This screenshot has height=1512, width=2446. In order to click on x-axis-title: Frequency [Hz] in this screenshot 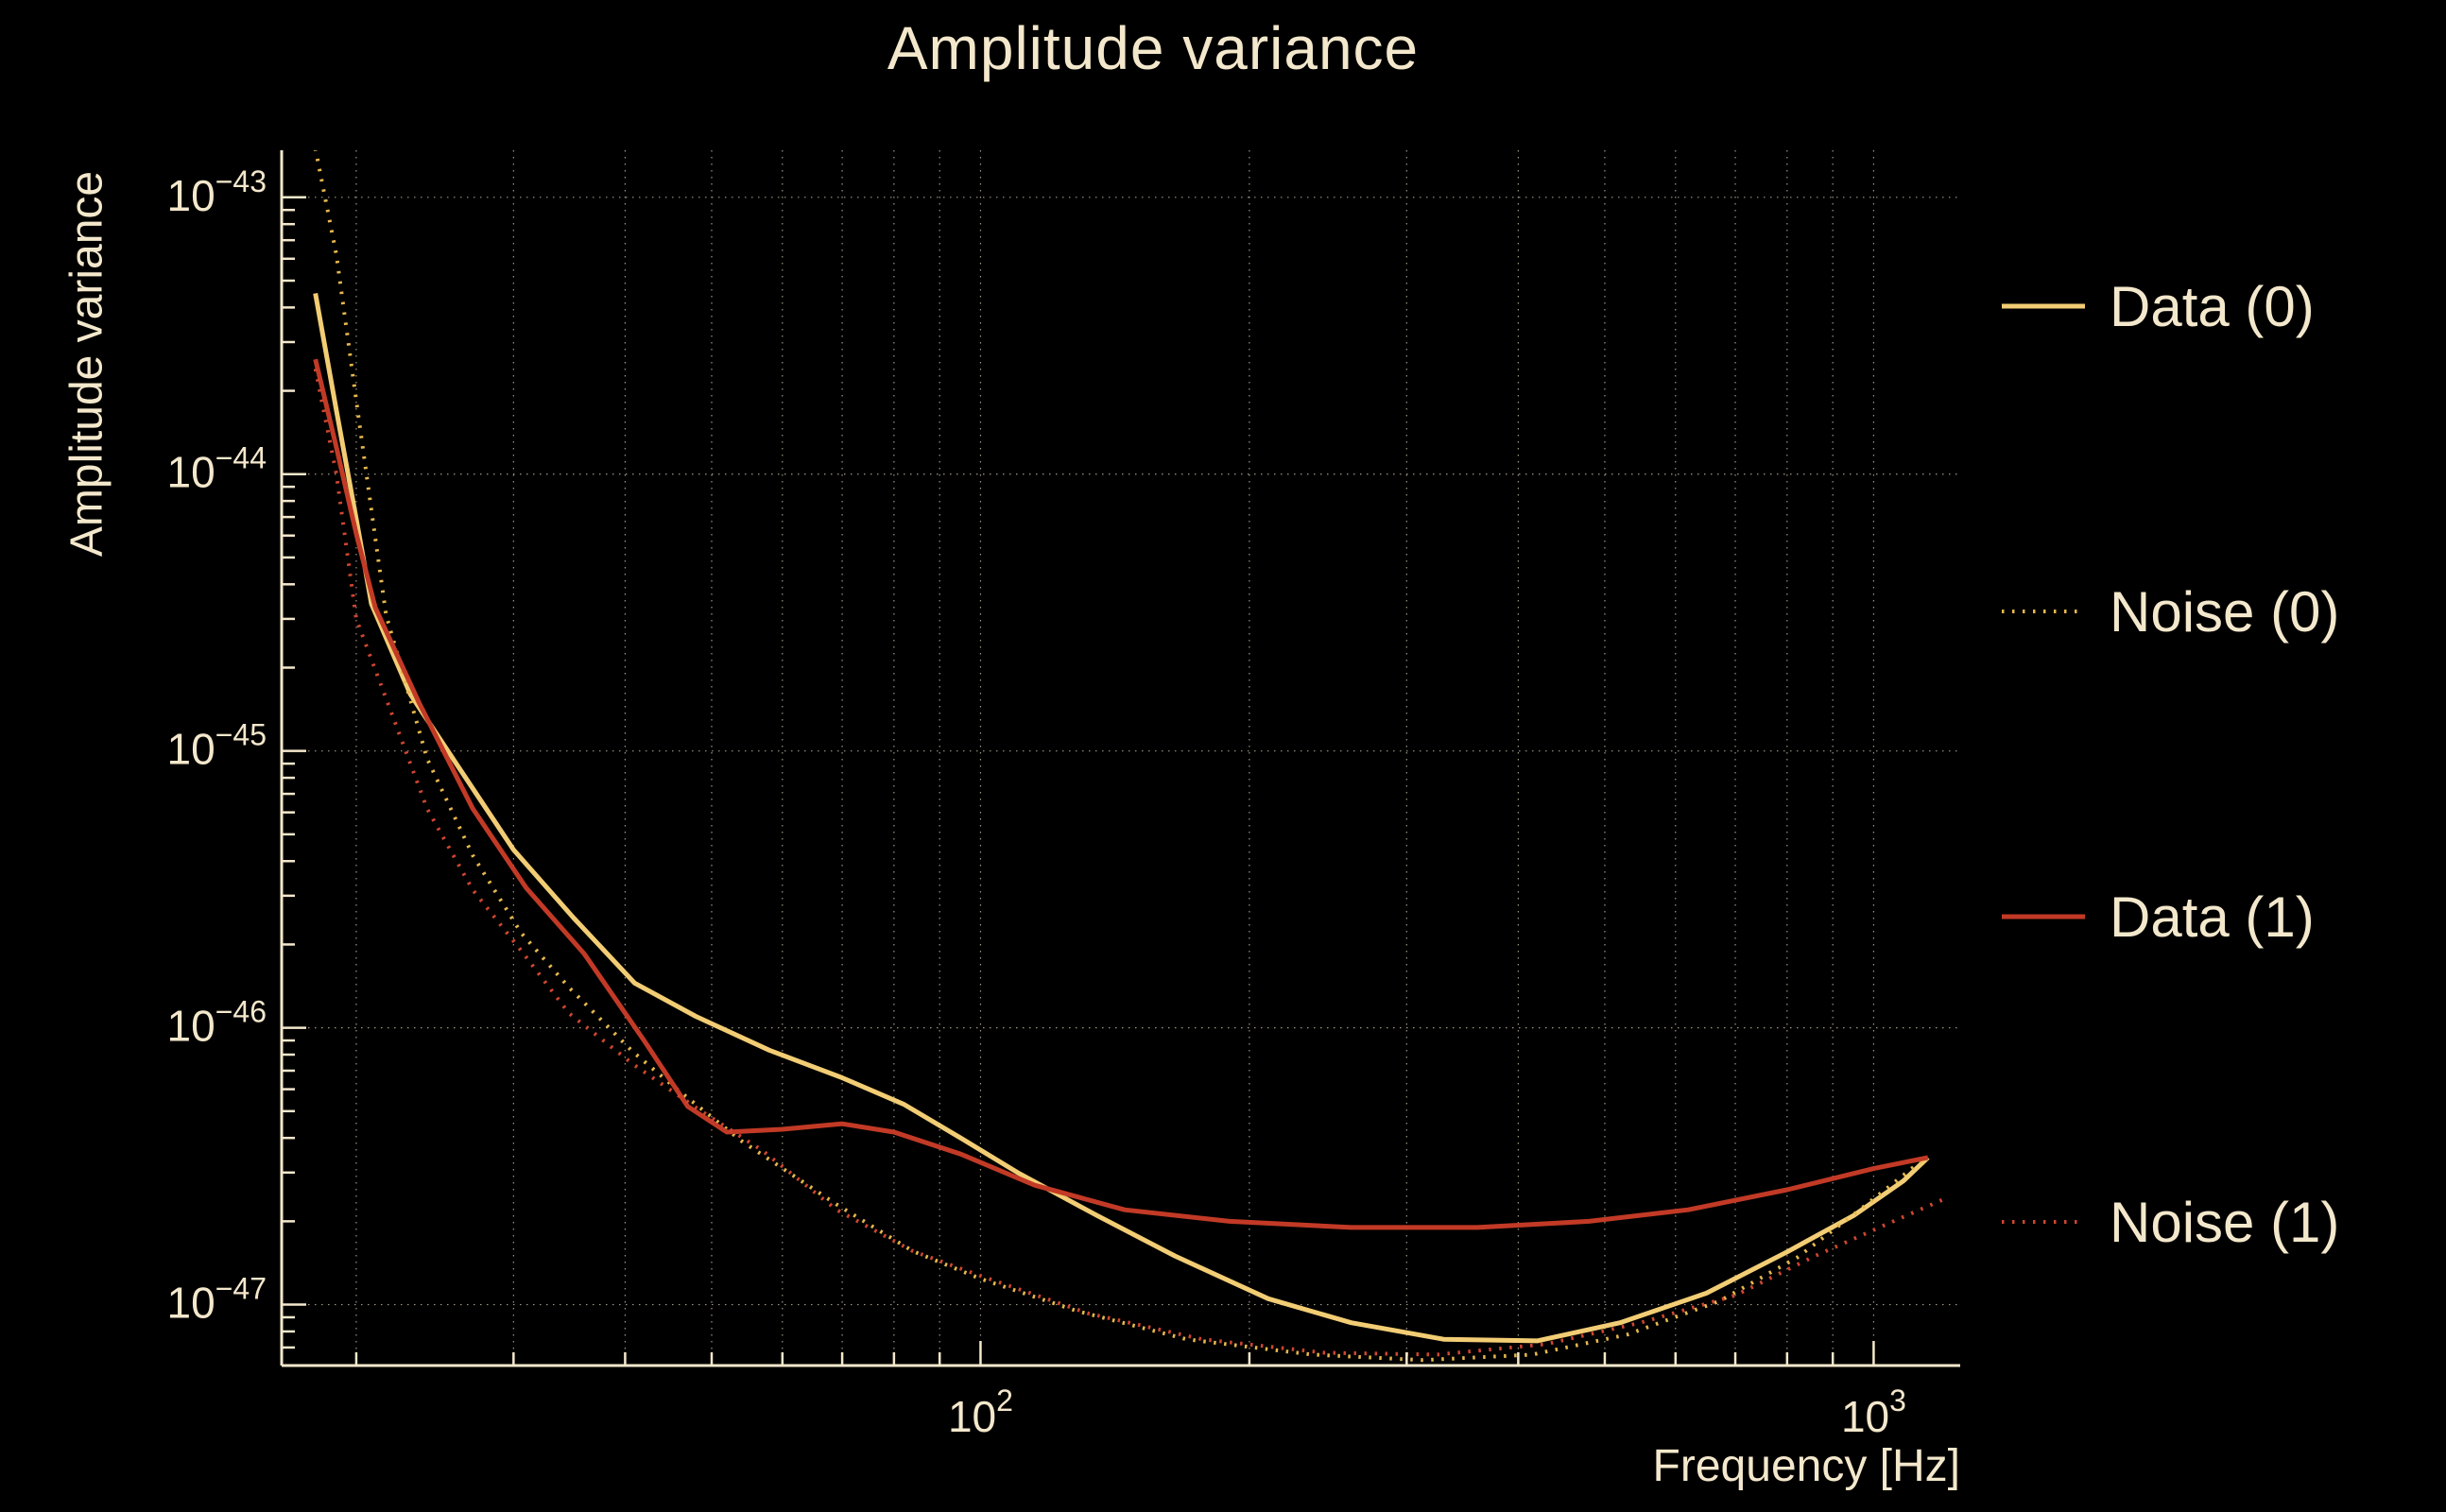, I will do `click(1806, 1466)`.